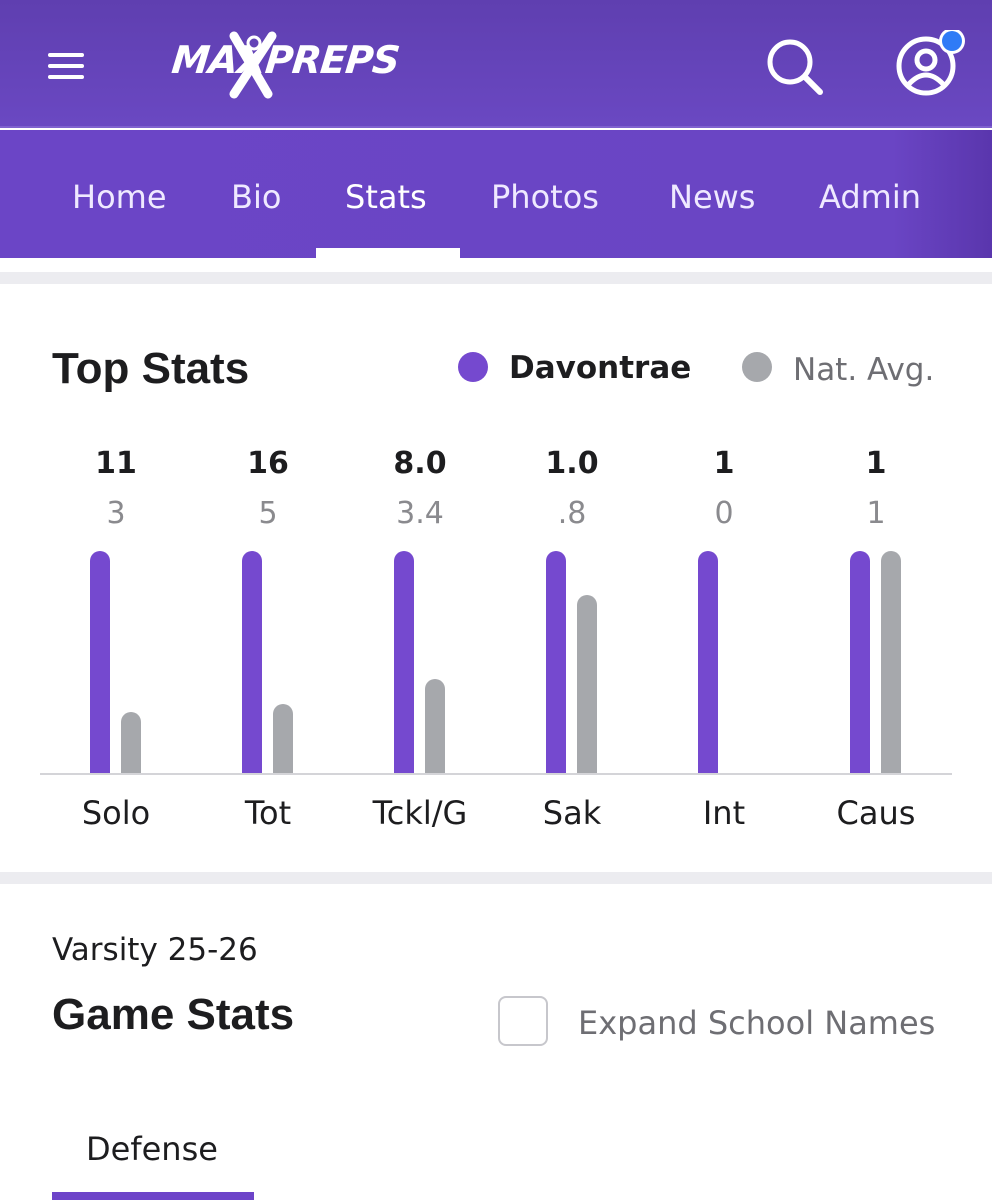 The image size is (992, 1200). What do you see at coordinates (870, 197) in the screenshot?
I see `tab-admin: Admin` at bounding box center [870, 197].